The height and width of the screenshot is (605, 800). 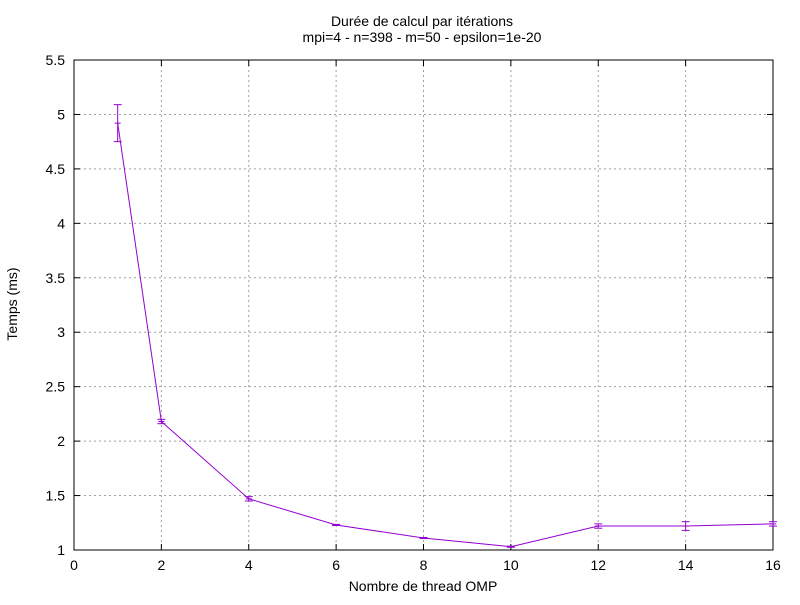 I want to click on x-tick-label: 6, so click(x=336, y=565).